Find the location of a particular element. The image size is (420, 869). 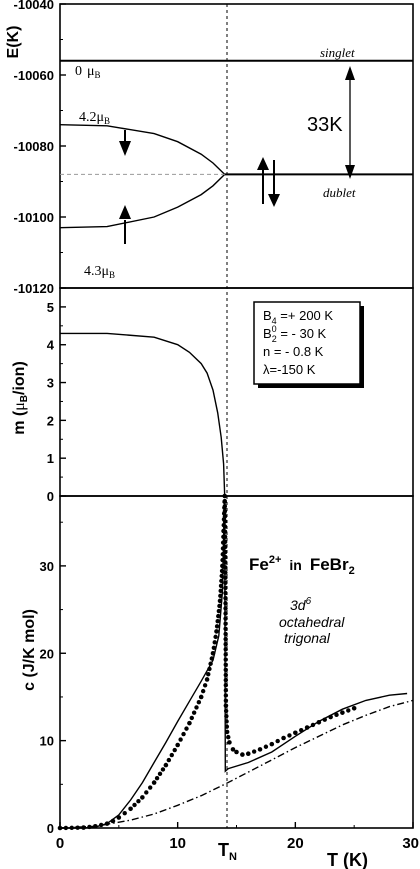

material-label: Fe2+ in FeBr2 3d6 octahedral trigonal is located at coordinates (302, 600).